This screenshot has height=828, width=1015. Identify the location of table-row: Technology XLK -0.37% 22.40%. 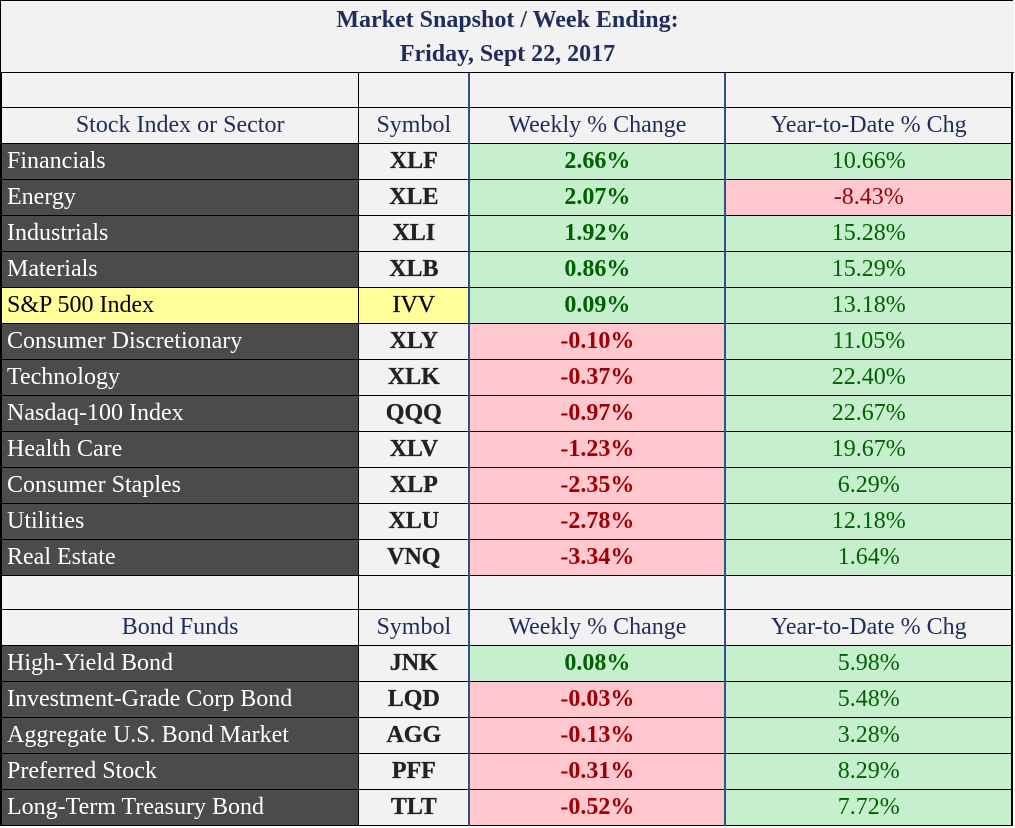
(506, 377).